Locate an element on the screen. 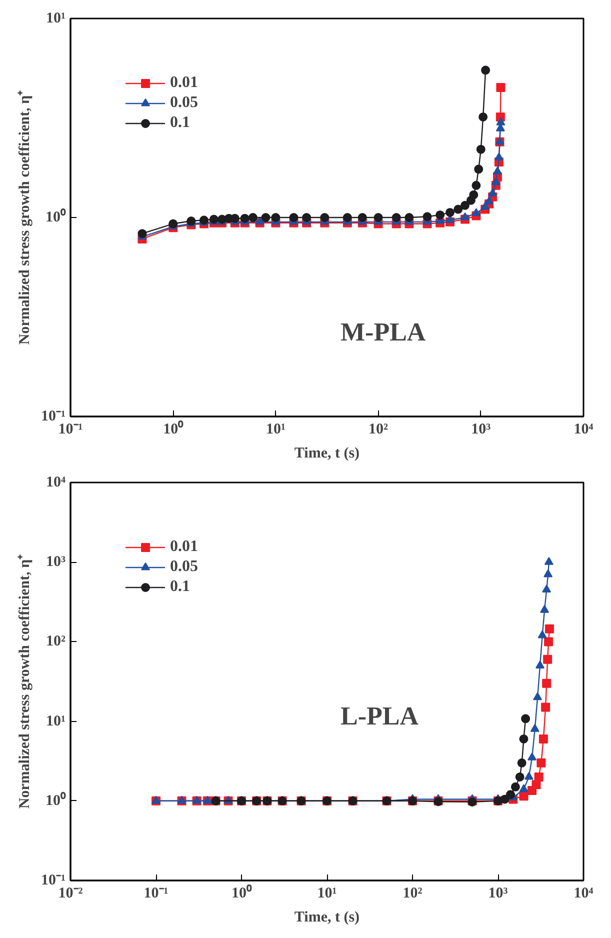  annotation: M-PLA is located at coordinates (383, 332).